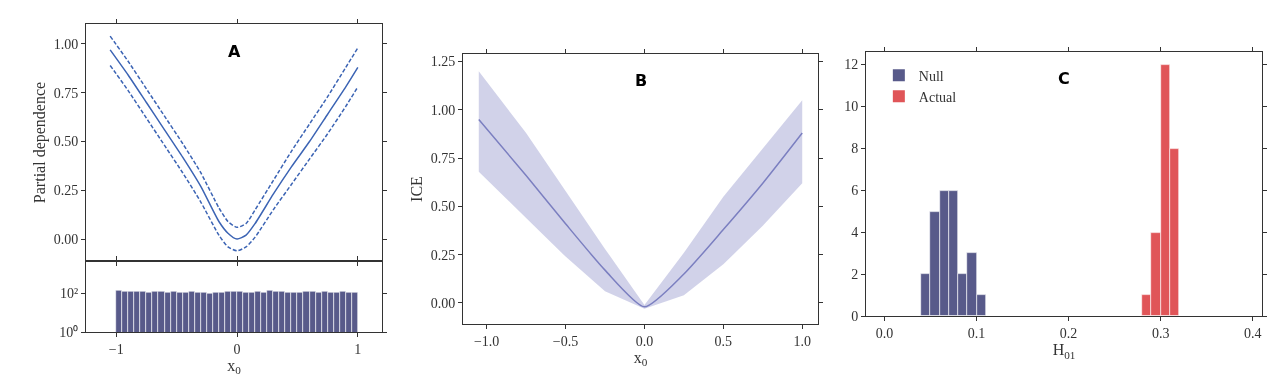  What do you see at coordinates (1064, 351) in the screenshot?
I see `x-axis-title: H$_{01}$` at bounding box center [1064, 351].